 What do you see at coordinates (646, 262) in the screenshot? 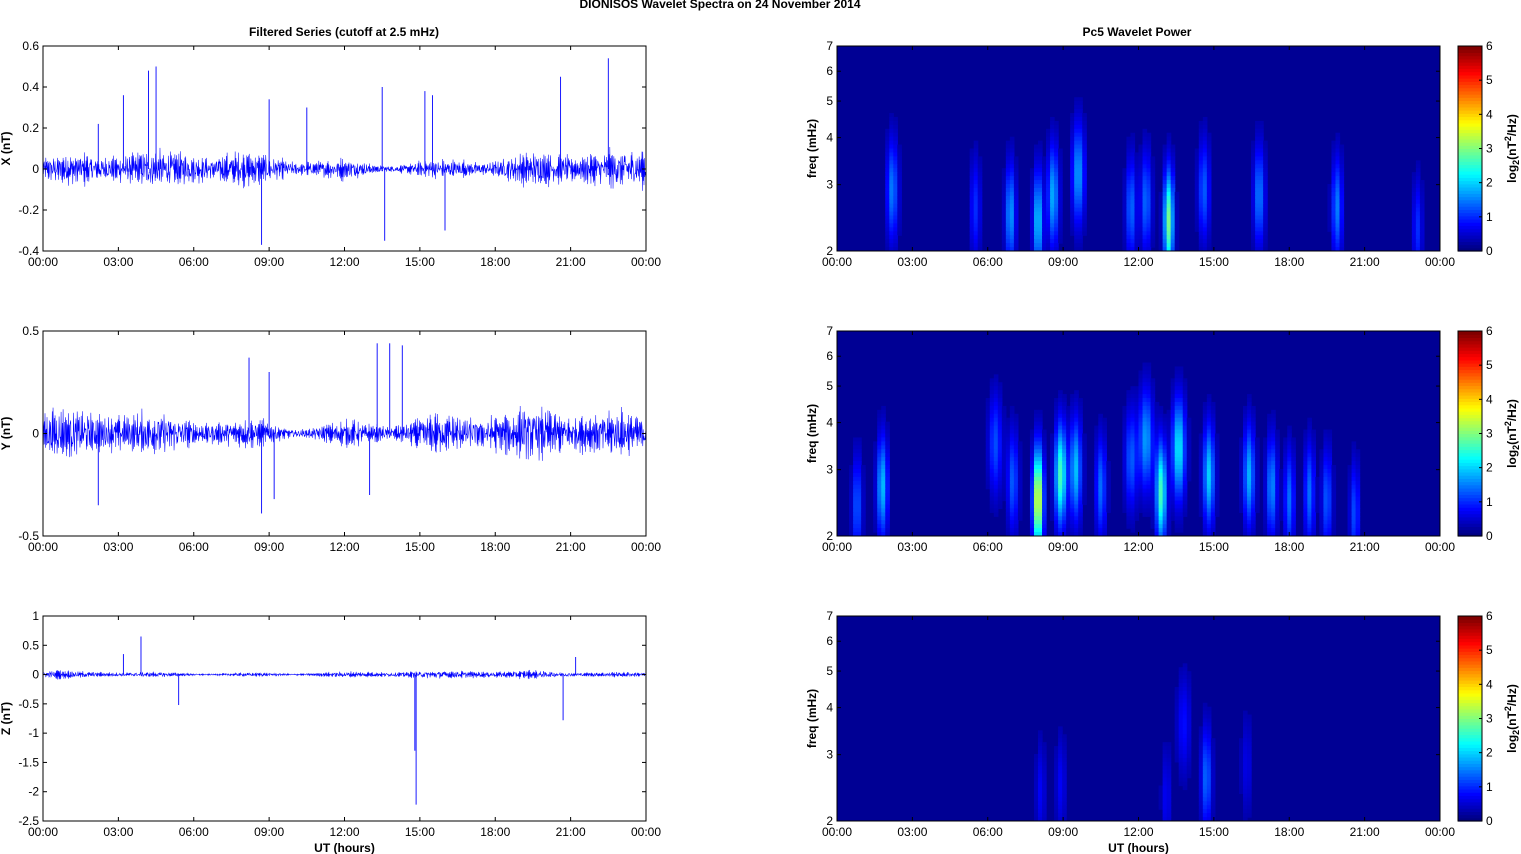
I see `x-tick-label: 00:00` at bounding box center [646, 262].